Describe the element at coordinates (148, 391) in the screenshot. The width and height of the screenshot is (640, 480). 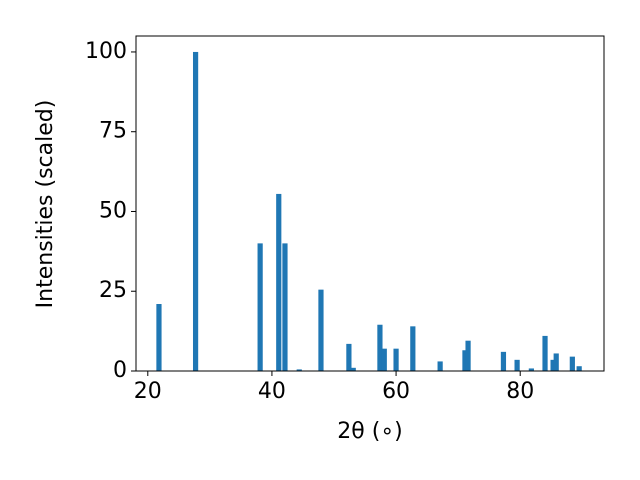
I see `x-tick-label: 20` at that location.